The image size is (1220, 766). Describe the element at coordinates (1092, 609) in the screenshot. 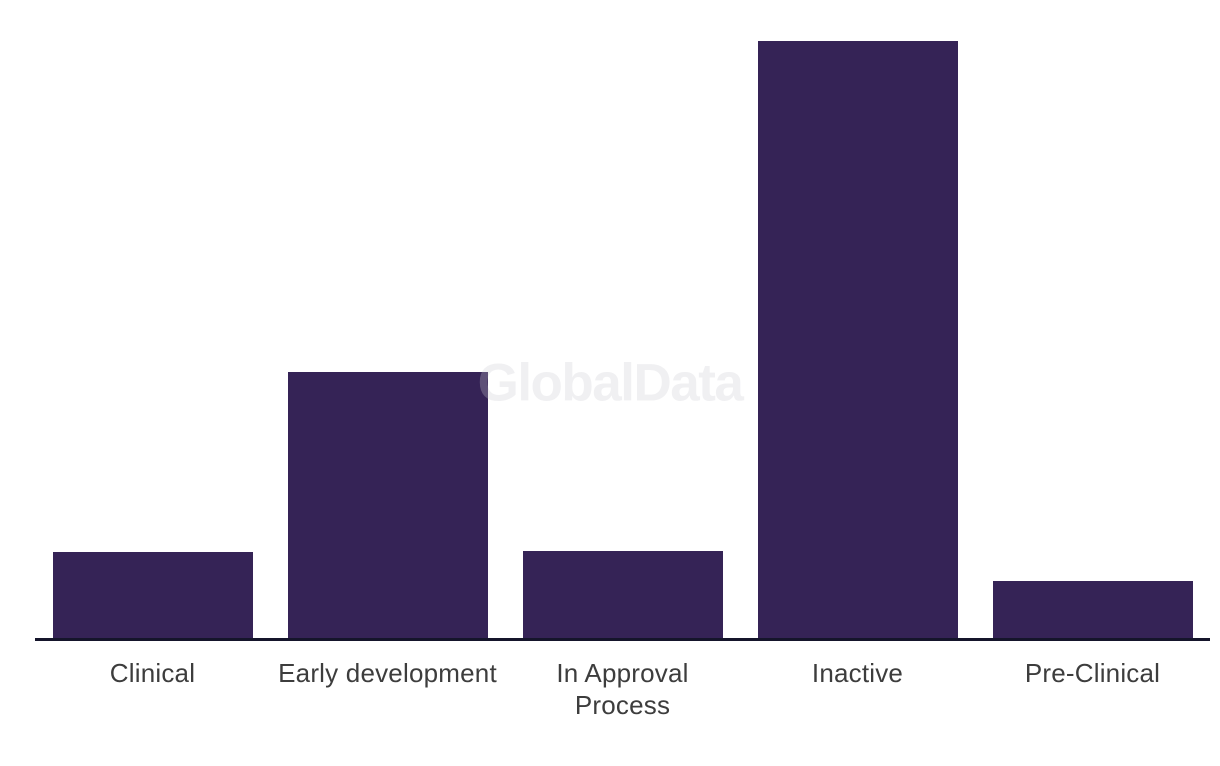

I see `bar-pre-clinical` at that location.